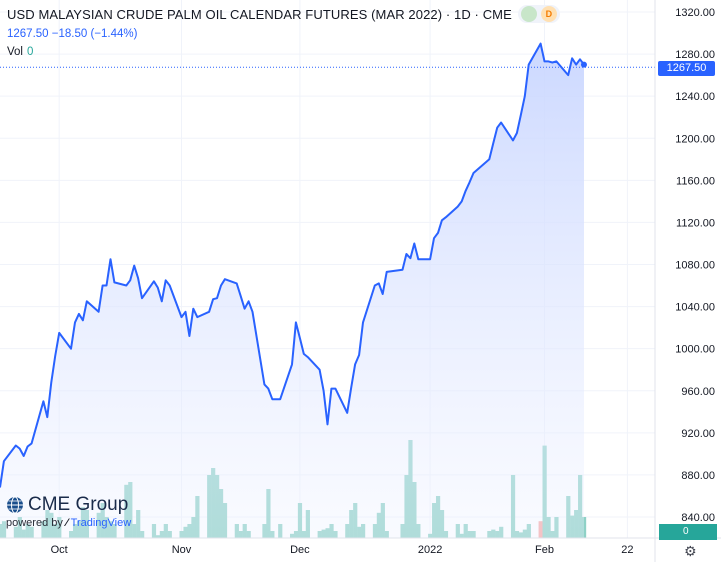  What do you see at coordinates (695, 139) in the screenshot?
I see `price-tick-label: 1200.00` at bounding box center [695, 139].